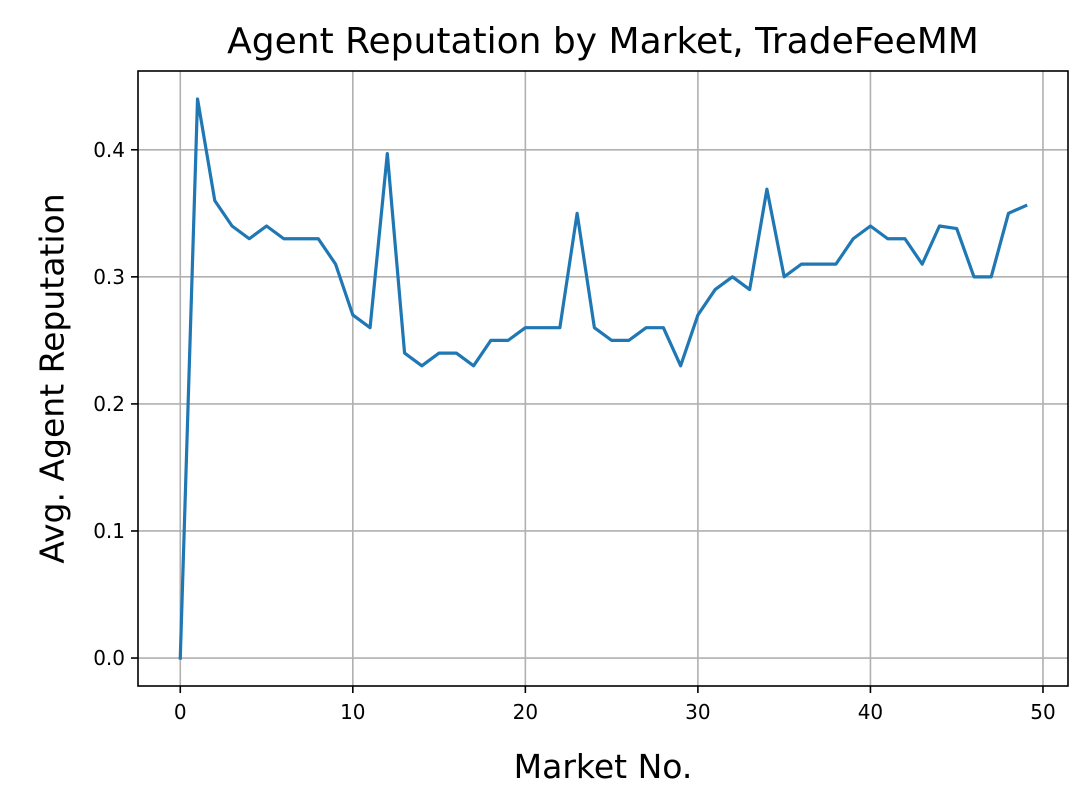  I want to click on y-tick-label: 0.2, so click(109, 404).